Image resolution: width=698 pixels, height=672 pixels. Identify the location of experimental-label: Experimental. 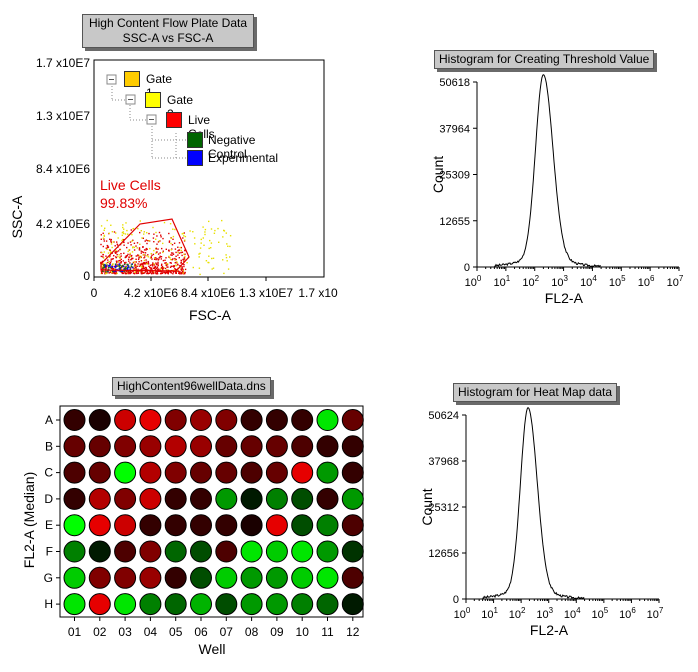
(243, 158).